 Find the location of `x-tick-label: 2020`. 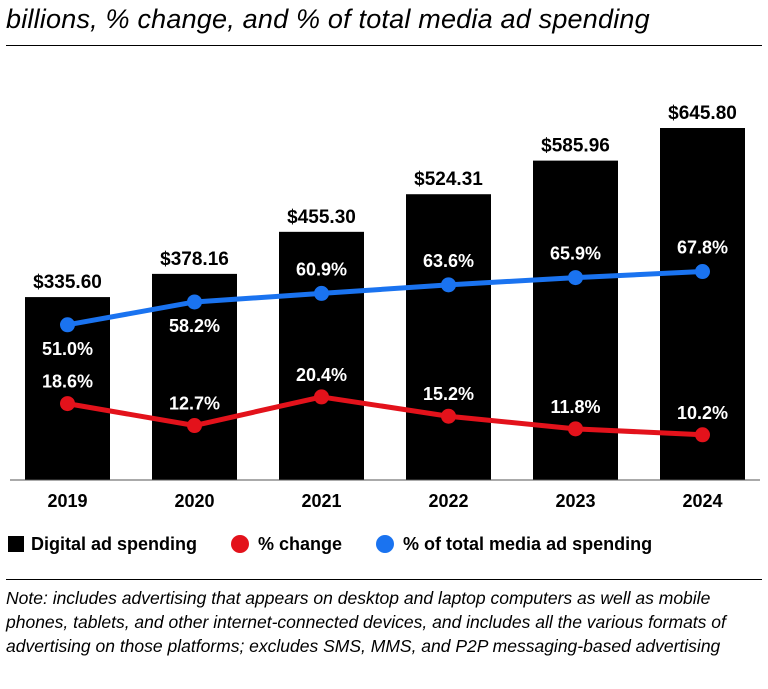

x-tick-label: 2020 is located at coordinates (194, 501).